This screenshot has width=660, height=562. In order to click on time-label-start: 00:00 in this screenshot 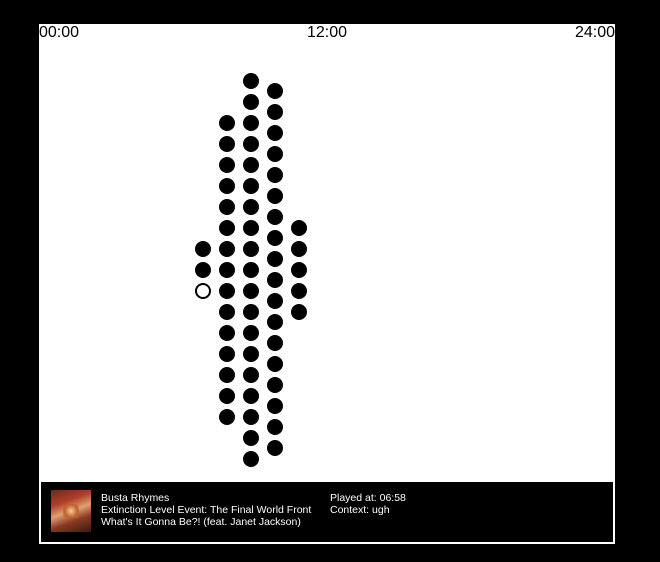, I will do `click(59, 32)`.